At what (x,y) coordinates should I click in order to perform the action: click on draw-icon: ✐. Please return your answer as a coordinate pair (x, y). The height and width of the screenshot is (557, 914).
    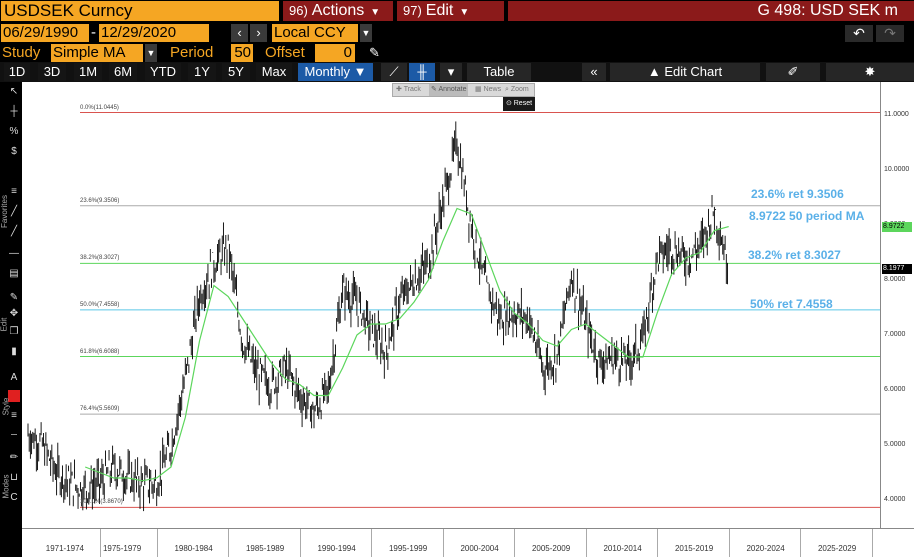
    Looking at the image, I should click on (793, 71).